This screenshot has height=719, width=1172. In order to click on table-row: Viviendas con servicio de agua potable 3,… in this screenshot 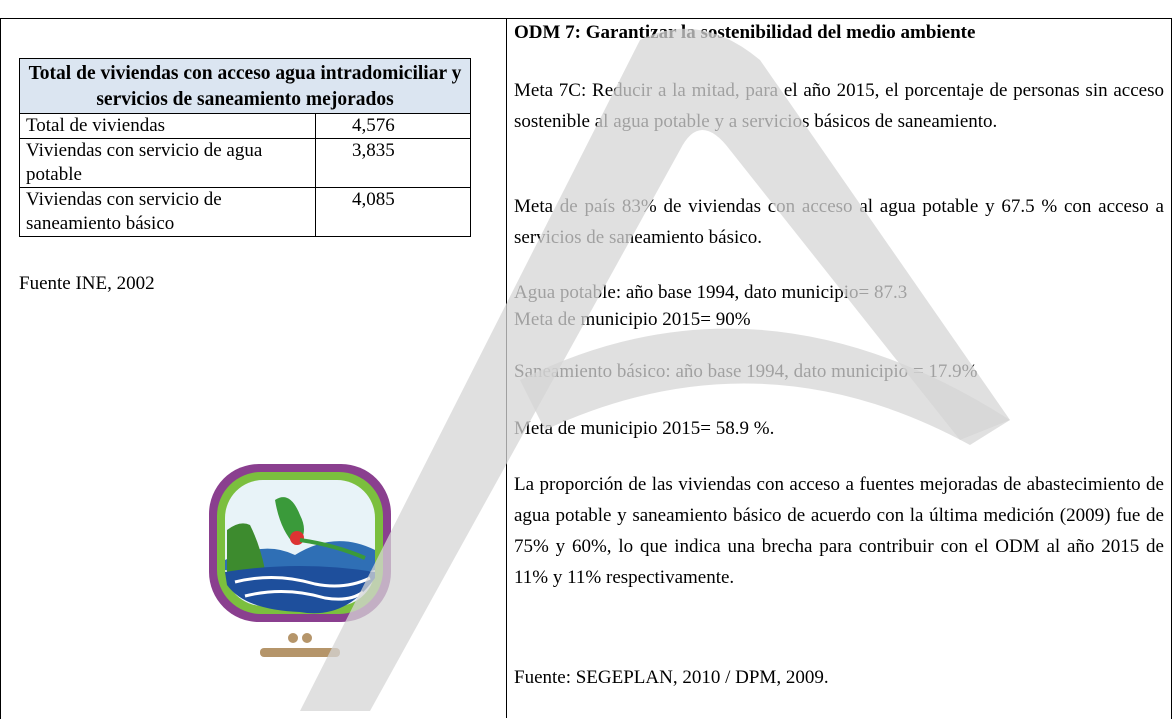, I will do `click(245, 163)`.